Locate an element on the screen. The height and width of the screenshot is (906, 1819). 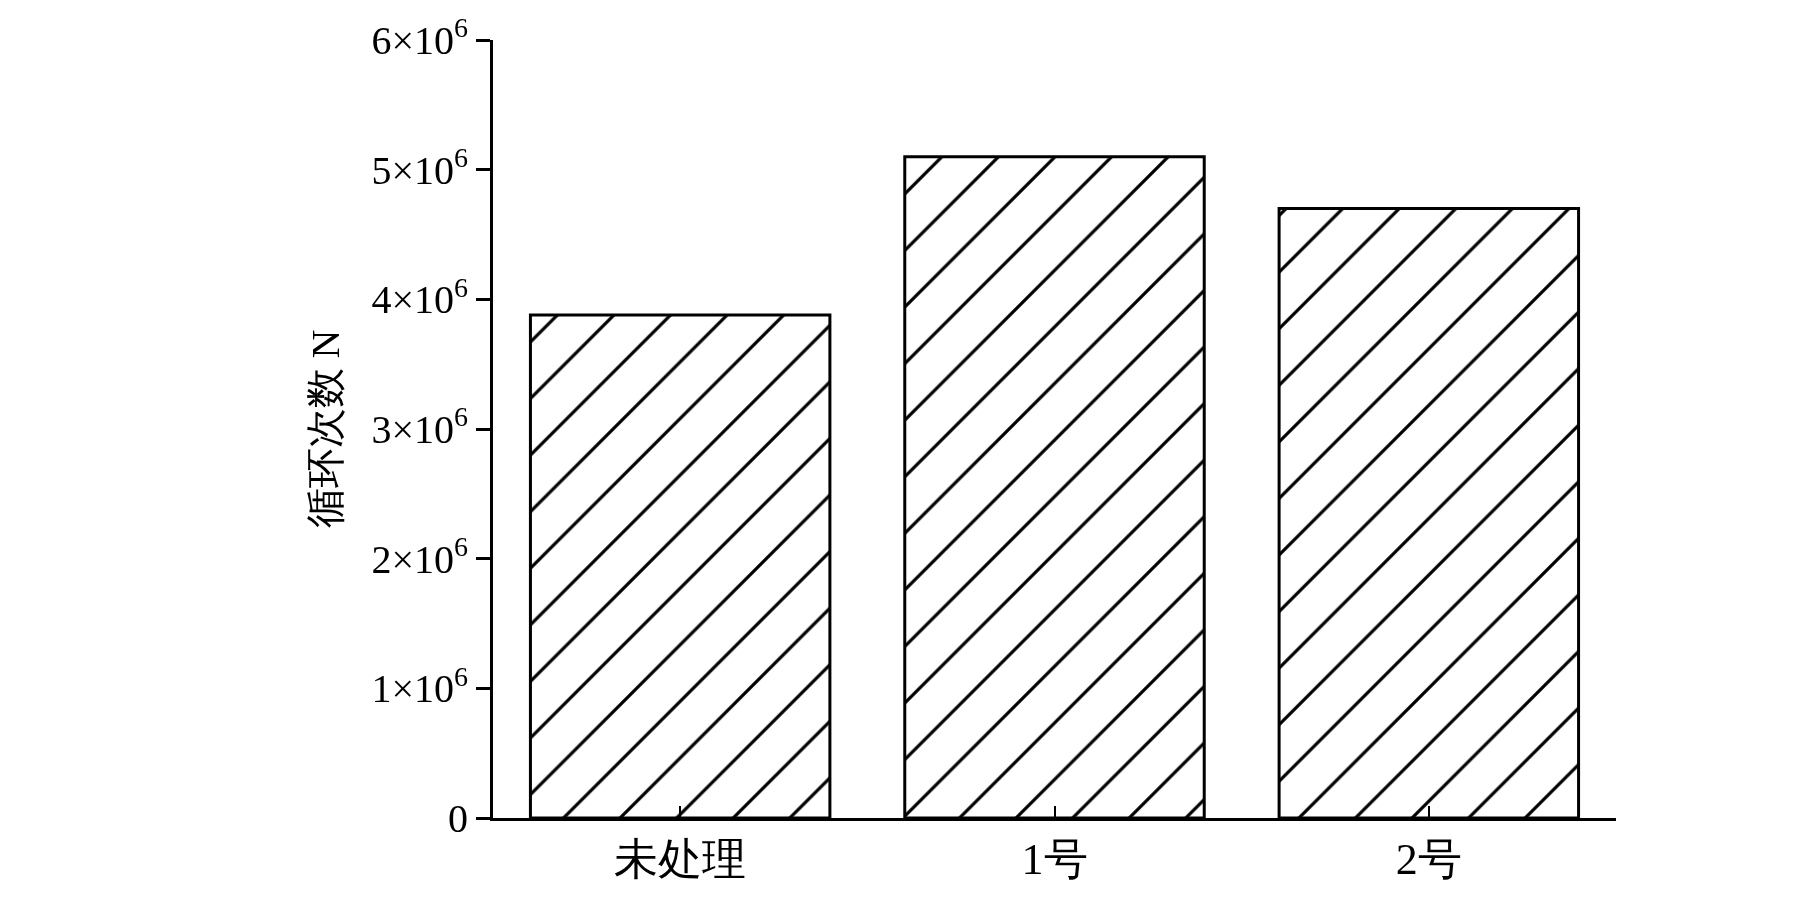
x-tick-label: 1号 is located at coordinates (1054, 859).